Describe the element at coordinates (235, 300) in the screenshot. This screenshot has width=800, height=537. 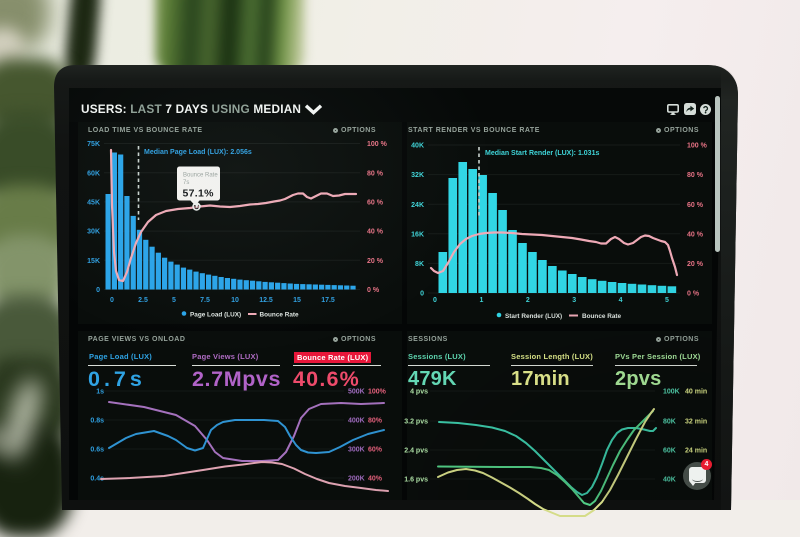
I see `svg-text: 10` at that location.